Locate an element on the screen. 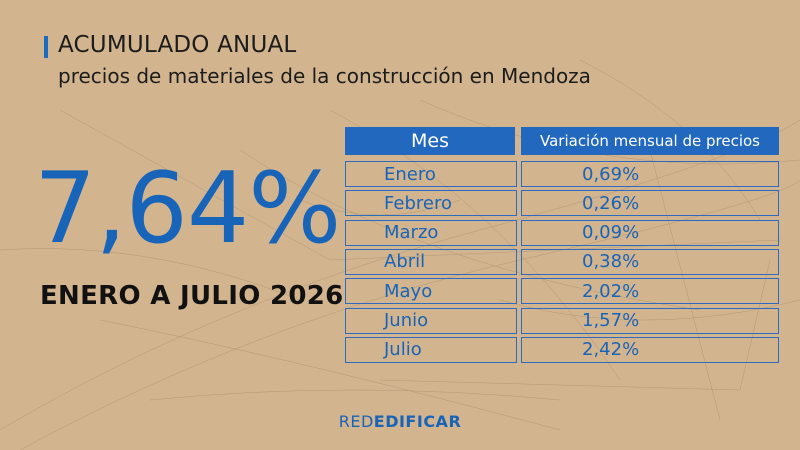 The width and height of the screenshot is (800, 450). month-cell: Mayo is located at coordinates (431, 291).